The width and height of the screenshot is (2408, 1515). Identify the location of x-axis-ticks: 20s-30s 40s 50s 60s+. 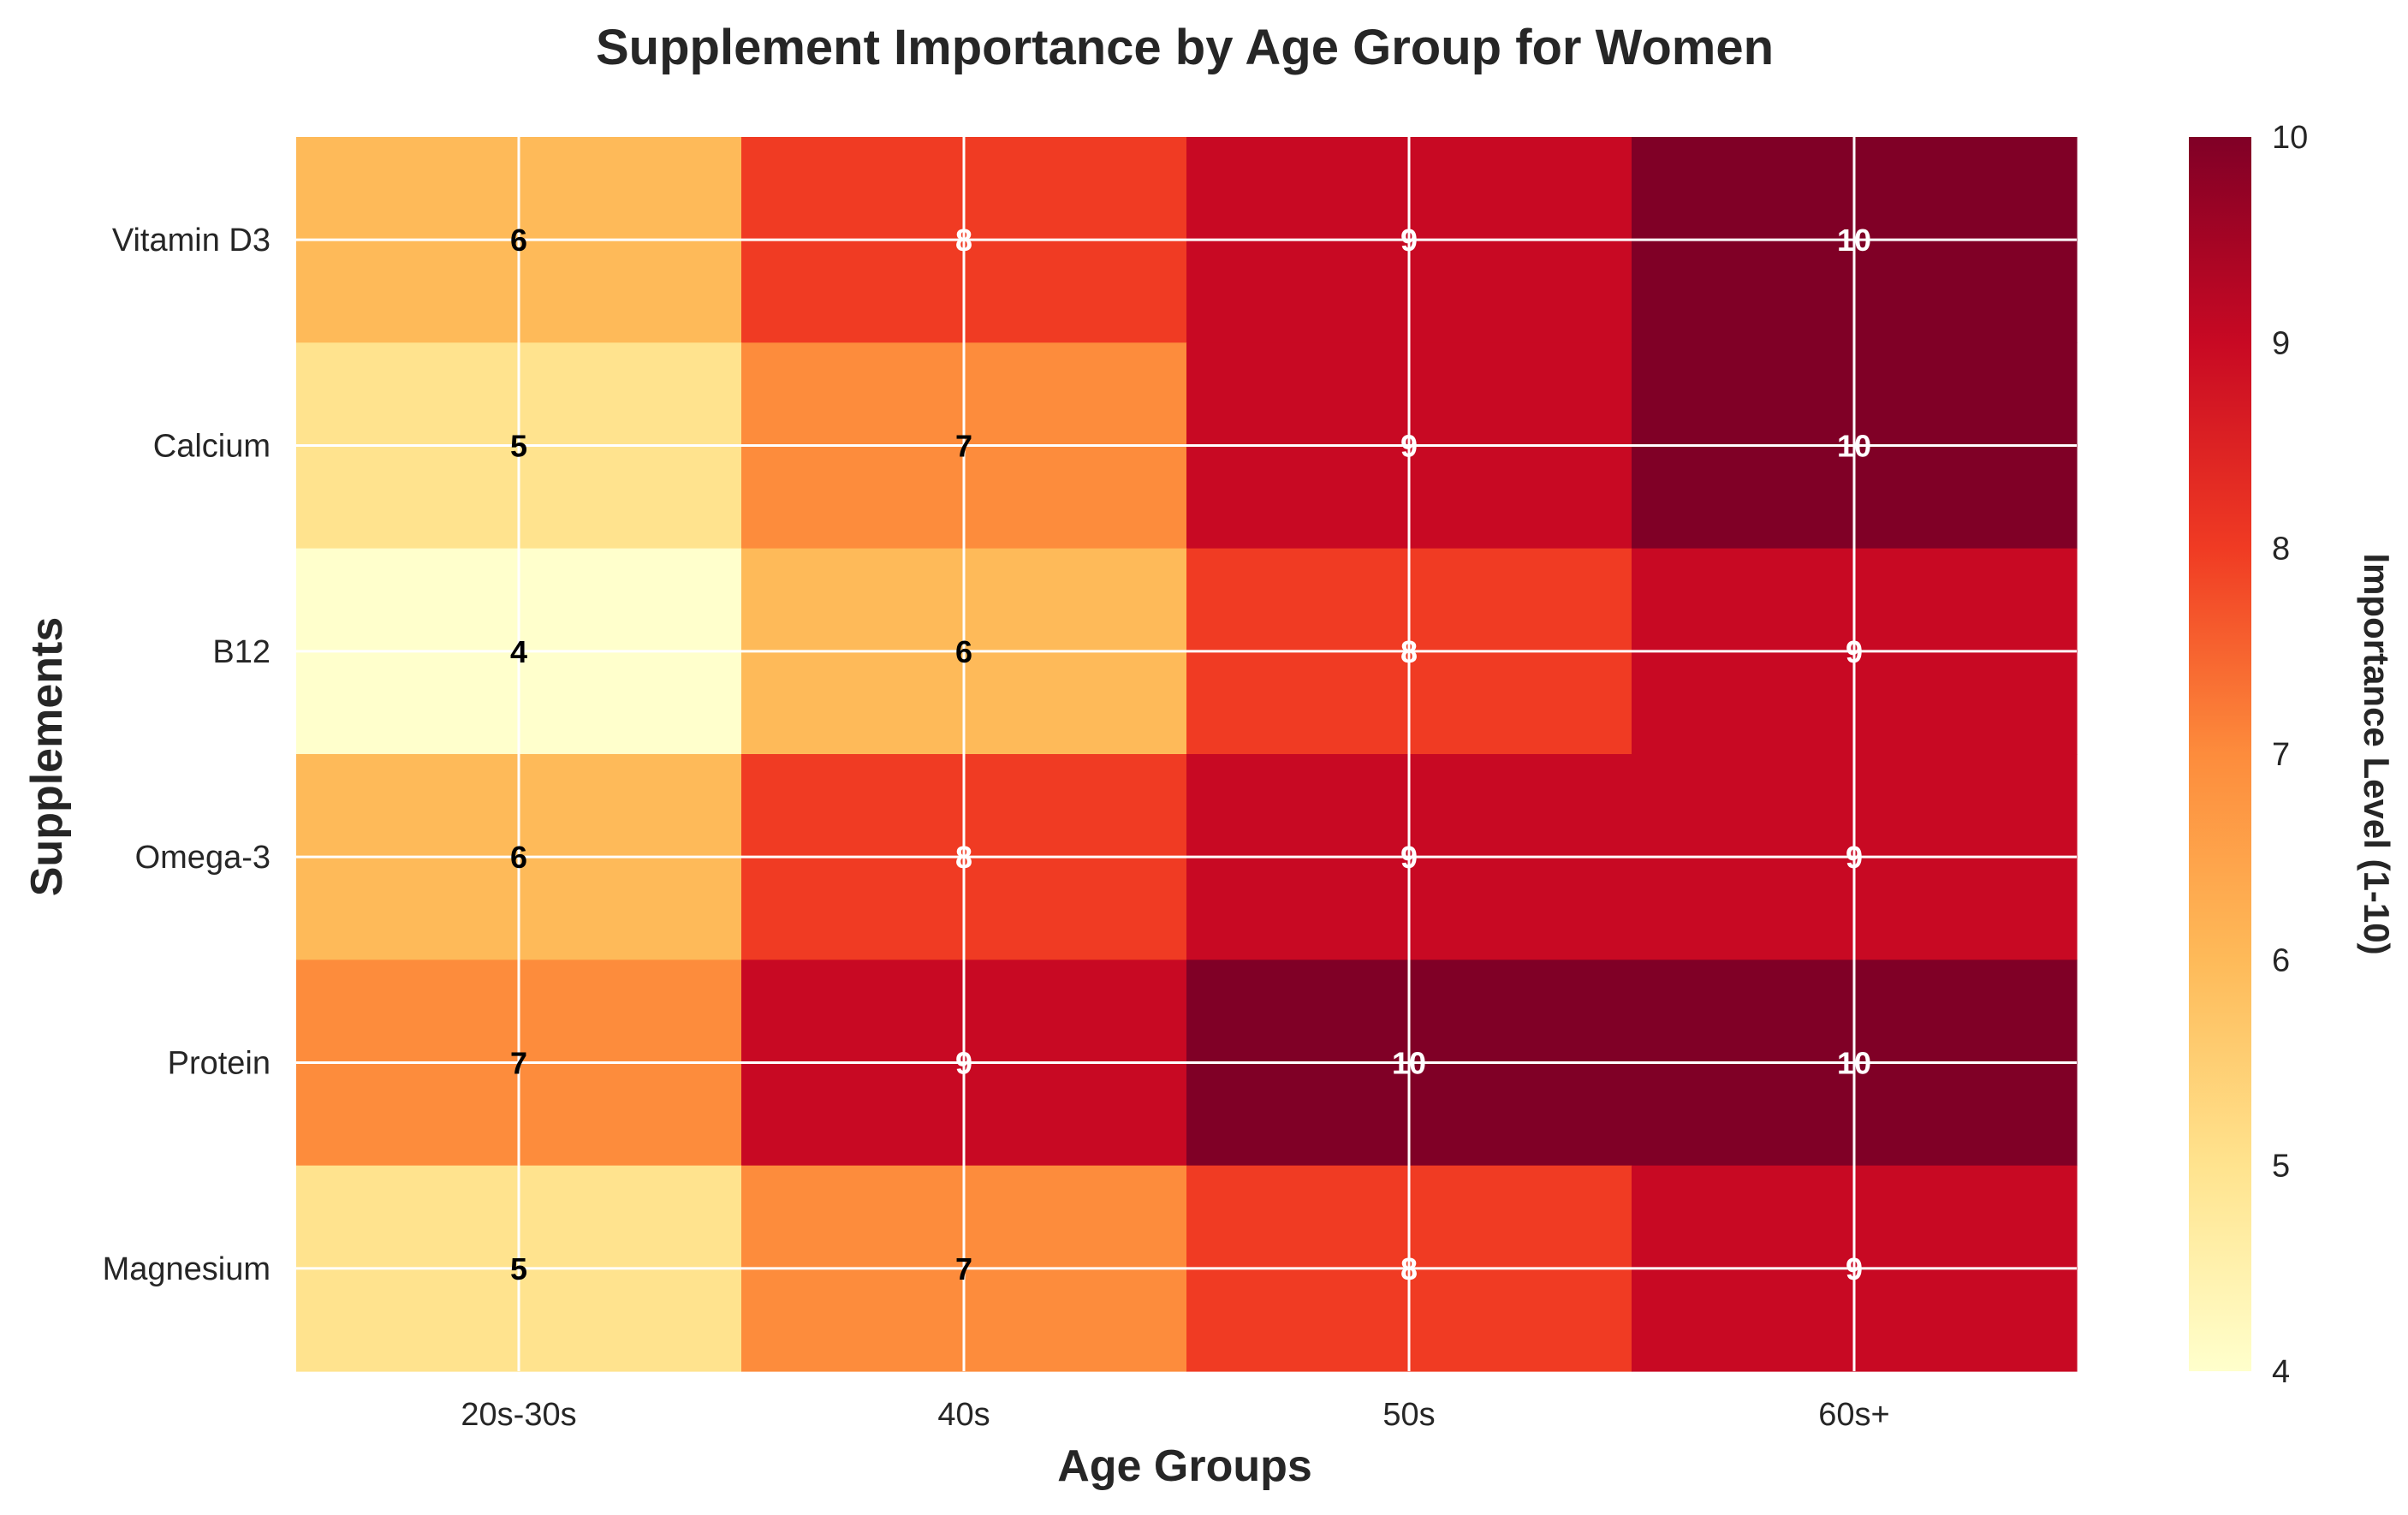
(1175, 1415).